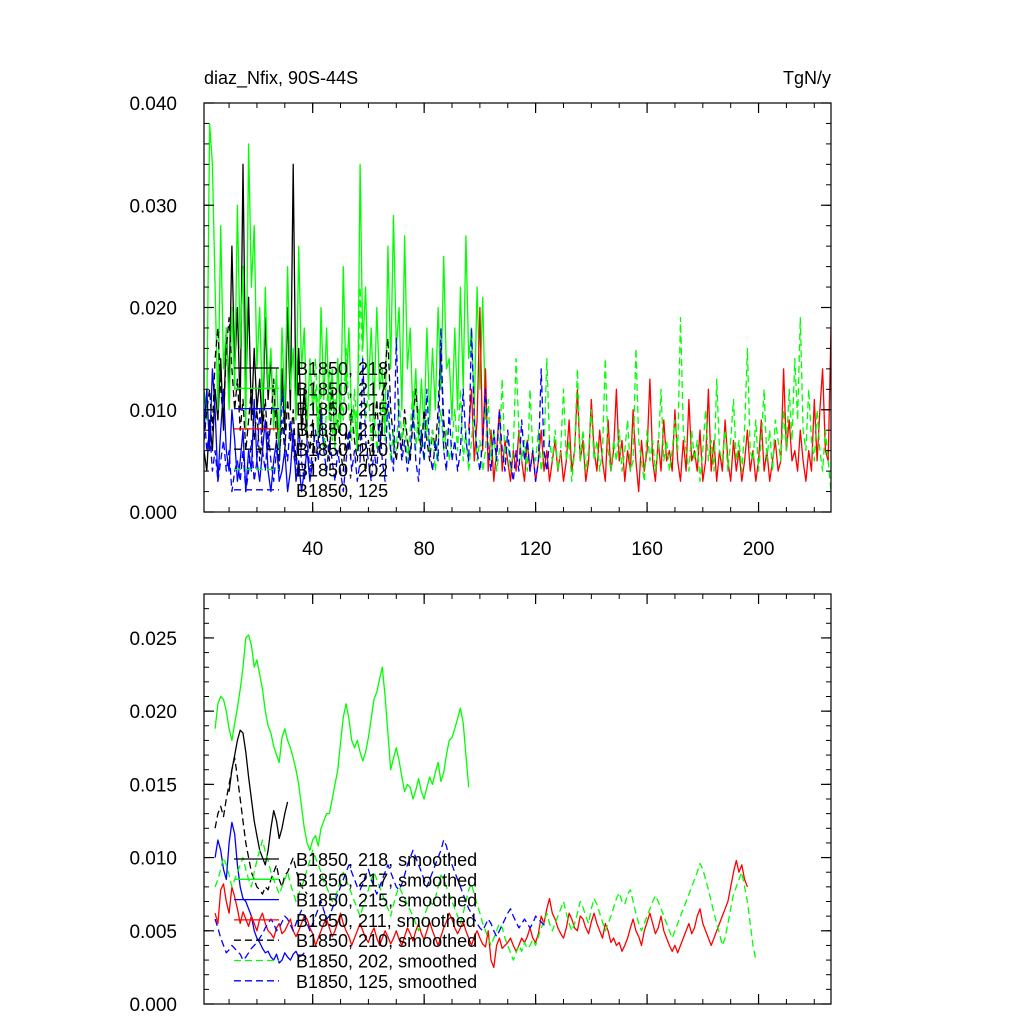 The width and height of the screenshot is (1024, 1029). What do you see at coordinates (341, 430) in the screenshot?
I see `legend-label-4: B1850, 211` at bounding box center [341, 430].